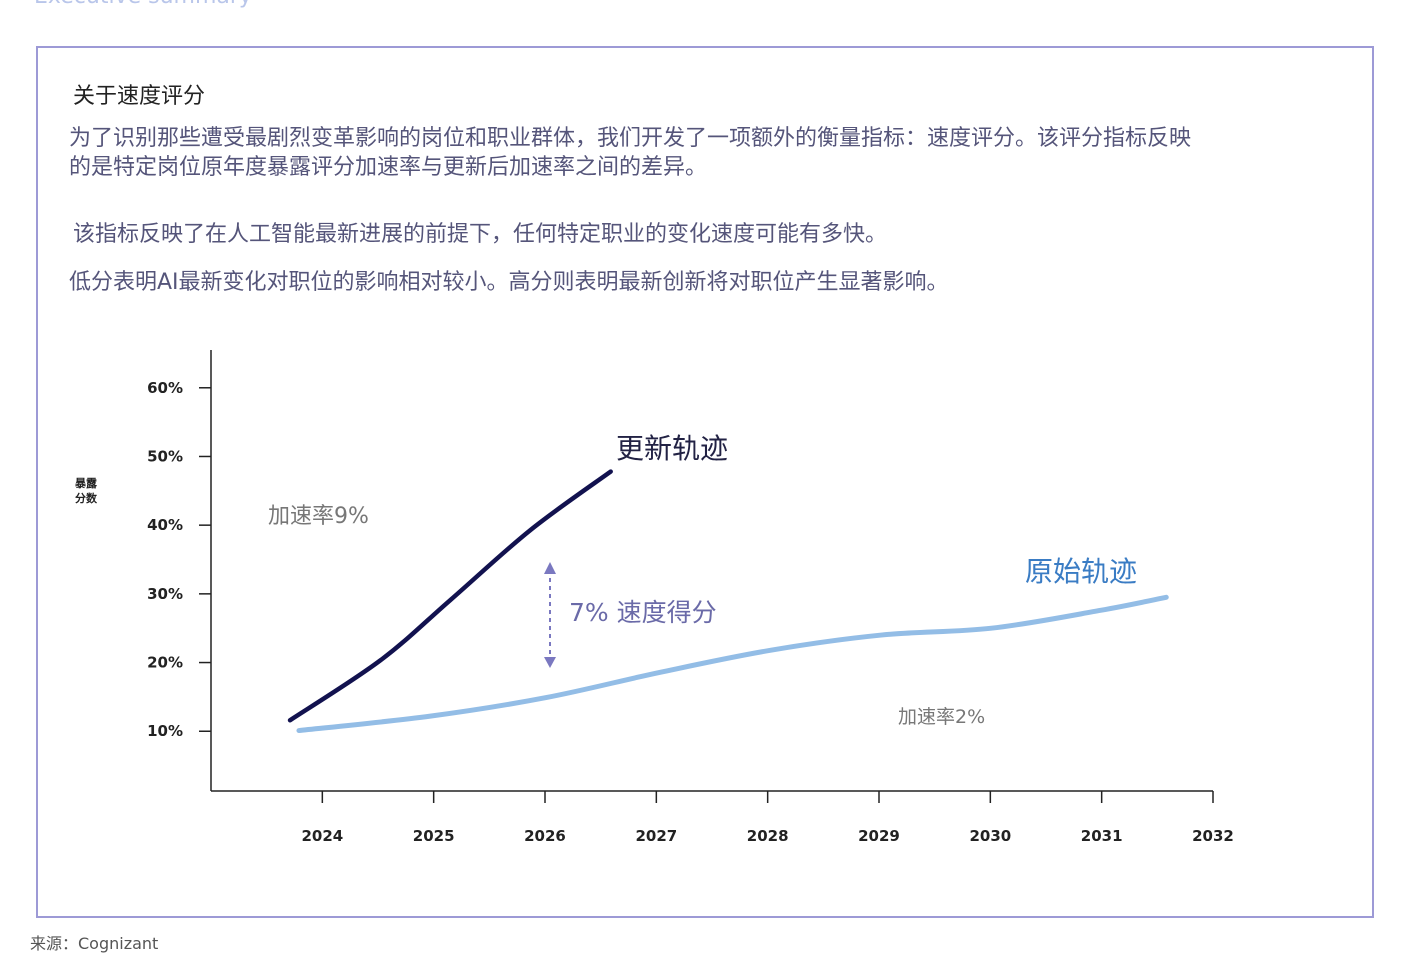 The height and width of the screenshot is (971, 1416). What do you see at coordinates (1213, 836) in the screenshot?
I see `x-tick-label: 2032` at bounding box center [1213, 836].